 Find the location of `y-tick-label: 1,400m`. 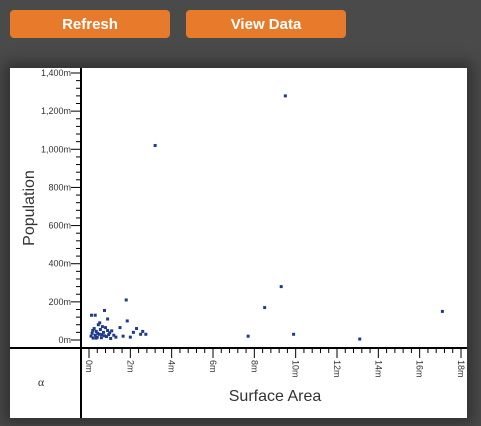

y-tick-label: 1,400m is located at coordinates (56, 73).